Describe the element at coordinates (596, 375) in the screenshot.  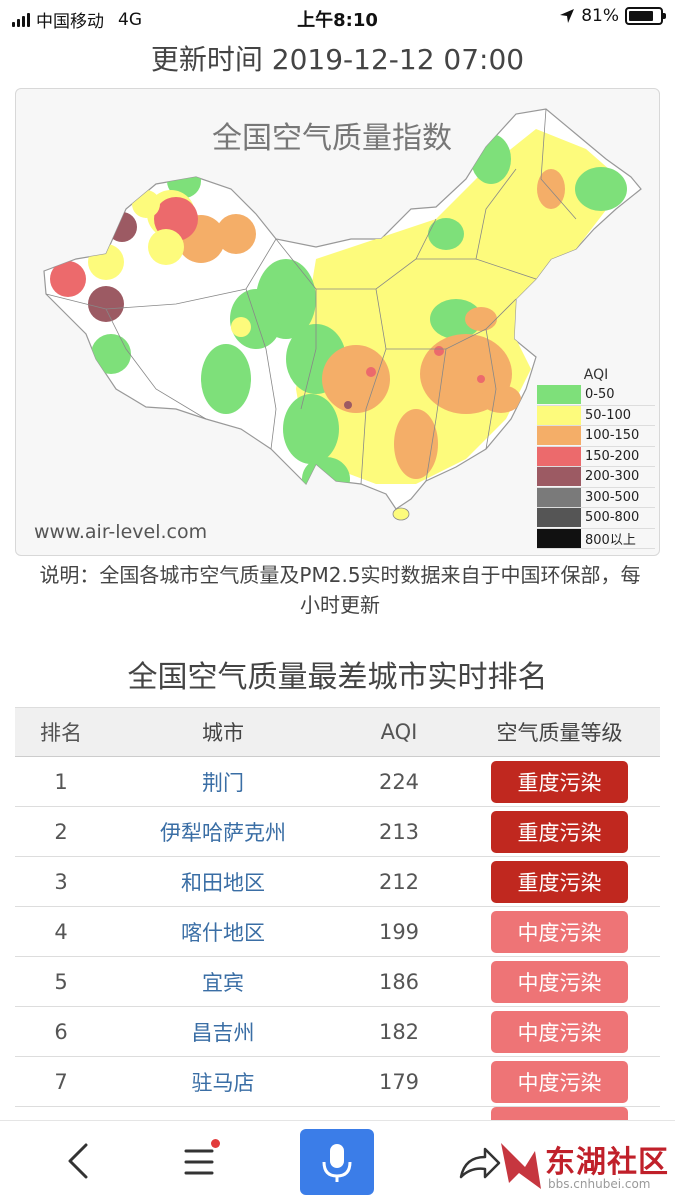
I see `legend-title: AQI` at that location.